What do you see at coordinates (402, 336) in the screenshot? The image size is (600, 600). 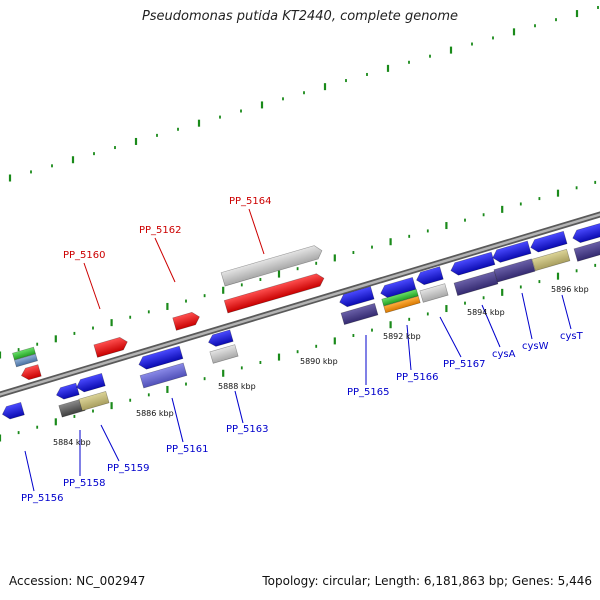 I see `position-label: 5892 kbp` at bounding box center [402, 336].